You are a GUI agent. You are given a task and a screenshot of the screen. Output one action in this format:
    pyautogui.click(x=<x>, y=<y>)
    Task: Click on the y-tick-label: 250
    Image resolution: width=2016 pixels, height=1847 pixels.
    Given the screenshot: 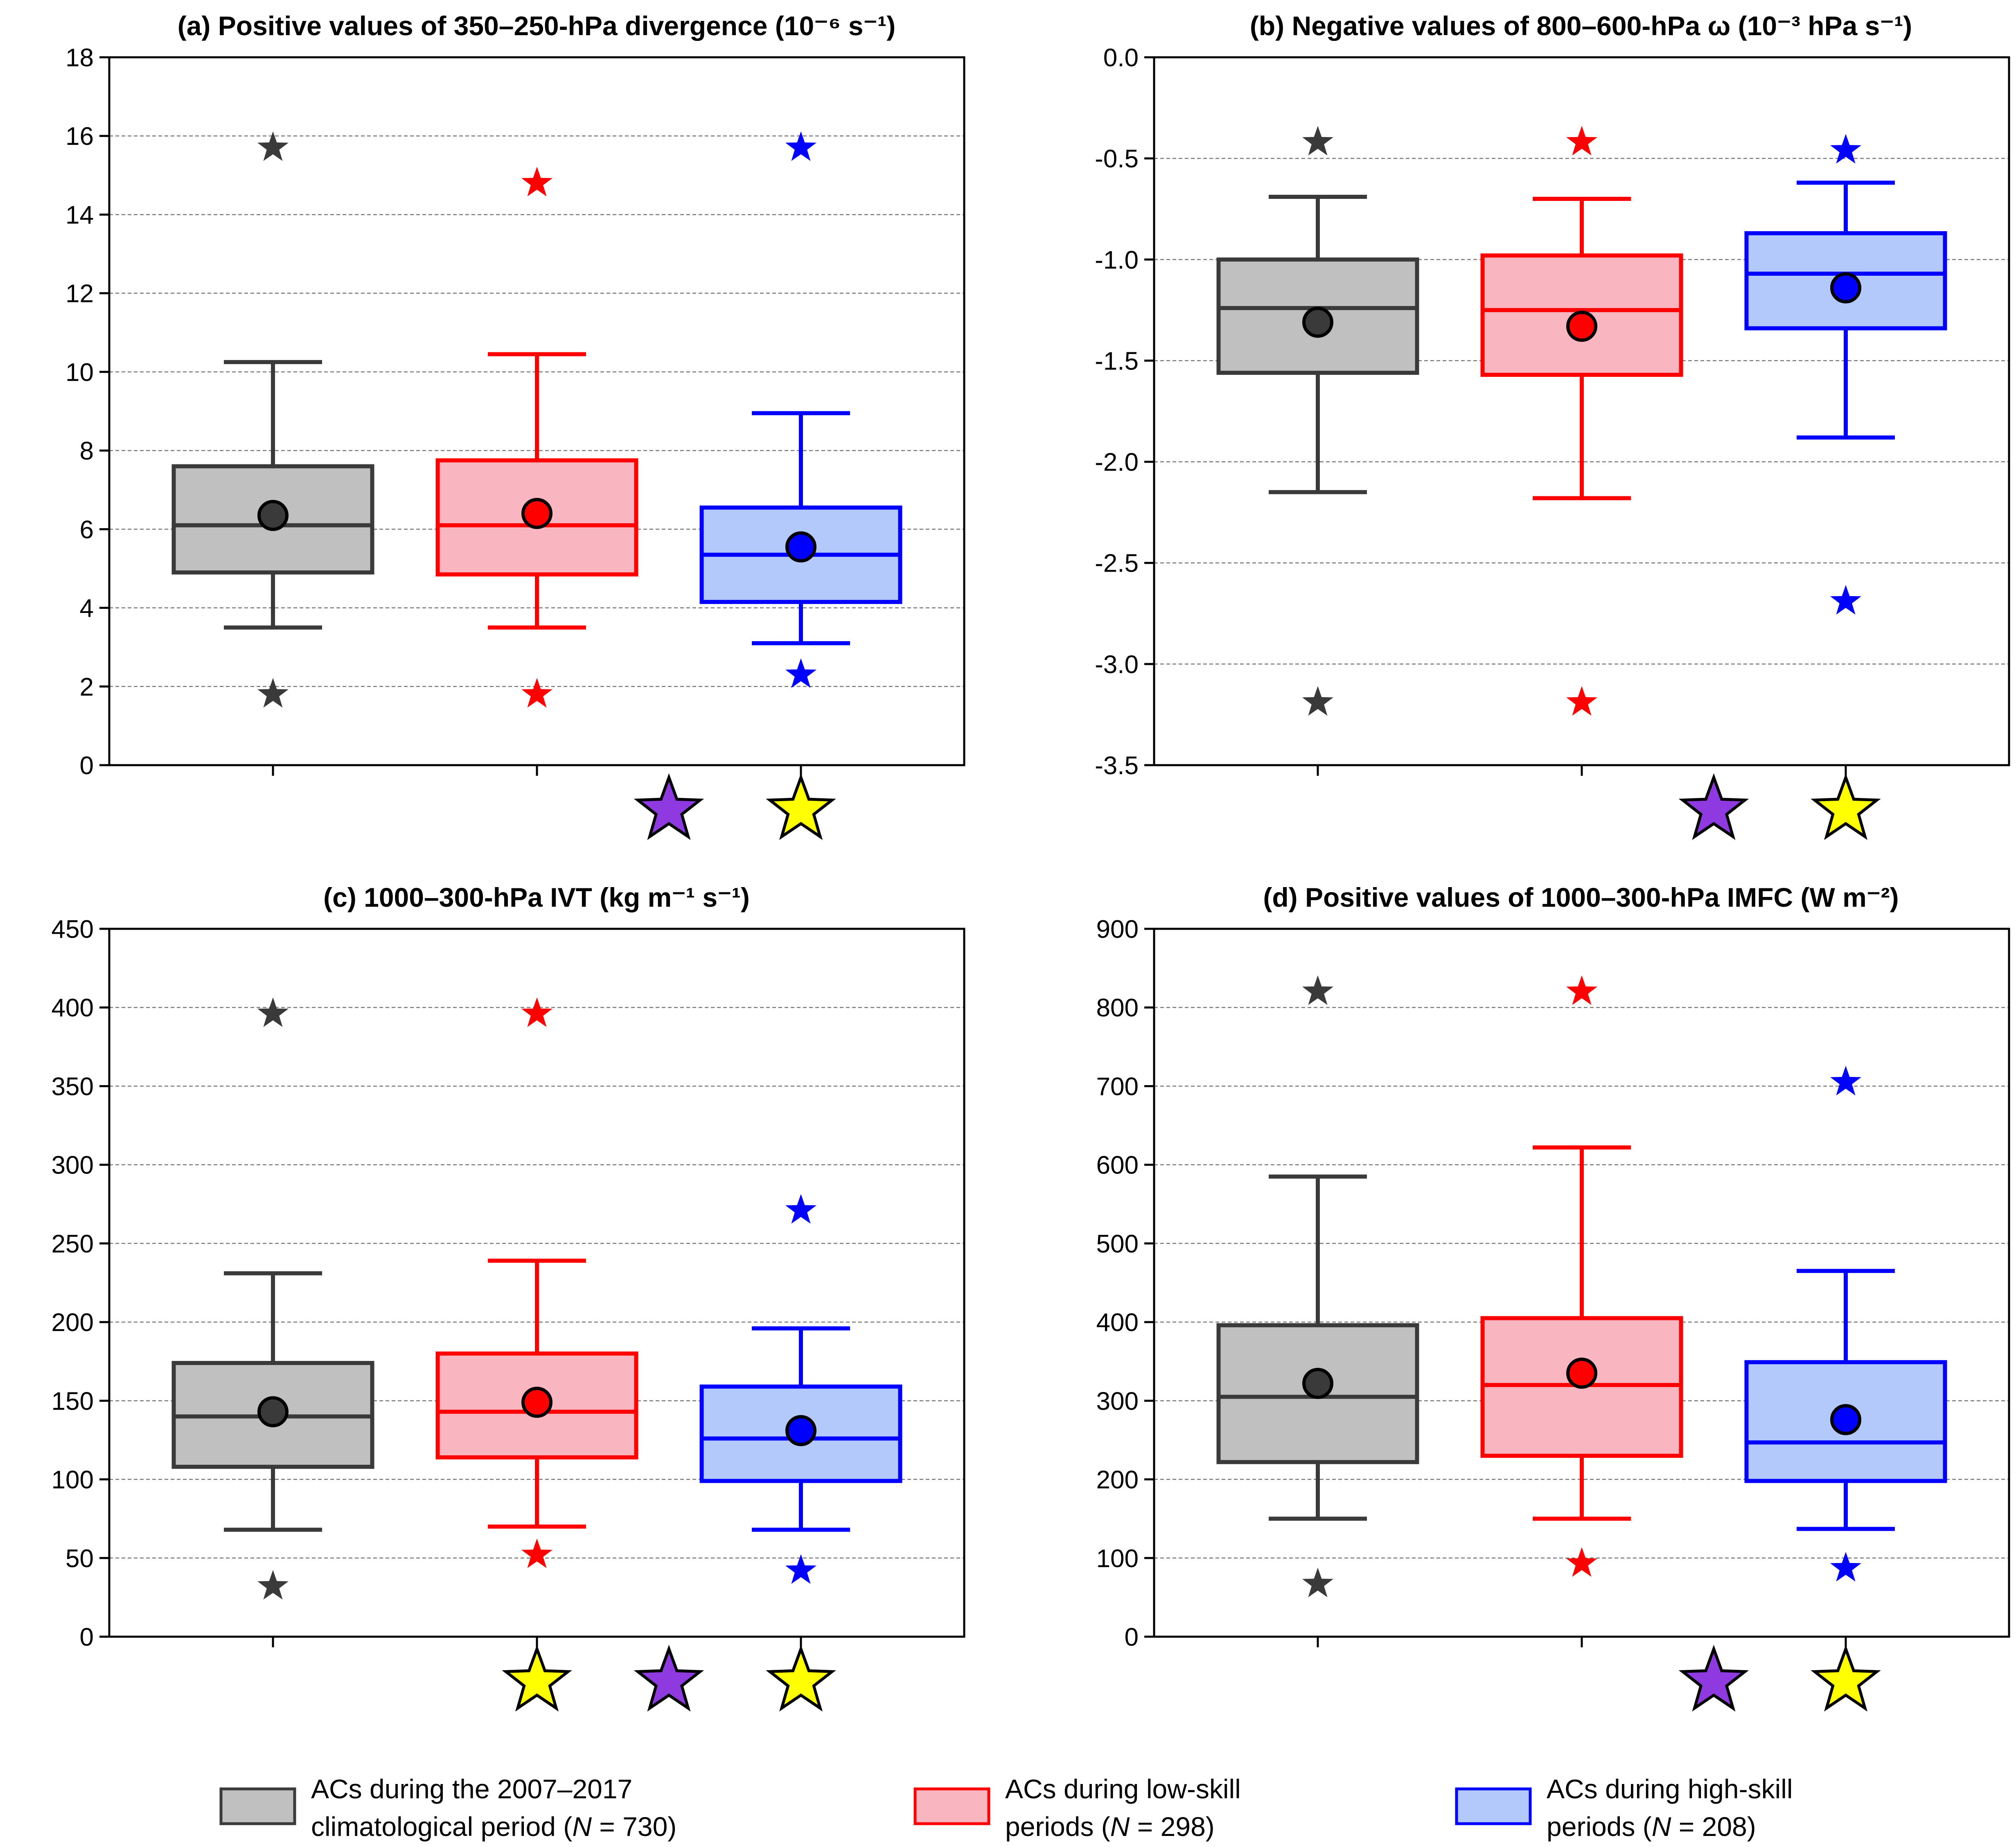 What is the action you would take?
    pyautogui.click(x=73, y=1244)
    